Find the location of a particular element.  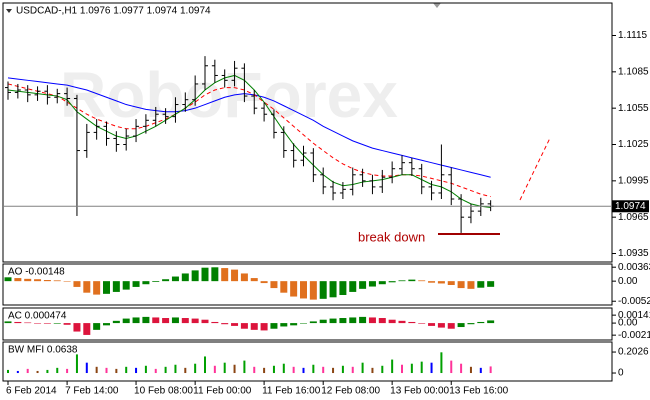

y-tick-label: 1.1025 is located at coordinates (633, 144).